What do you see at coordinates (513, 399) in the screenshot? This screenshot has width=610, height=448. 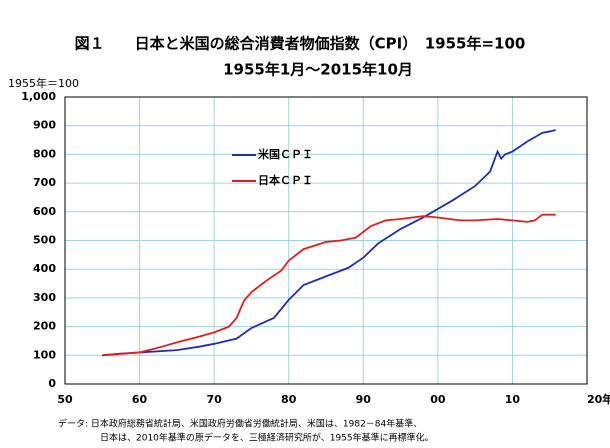 I see `x-tick-label: 10` at bounding box center [513, 399].